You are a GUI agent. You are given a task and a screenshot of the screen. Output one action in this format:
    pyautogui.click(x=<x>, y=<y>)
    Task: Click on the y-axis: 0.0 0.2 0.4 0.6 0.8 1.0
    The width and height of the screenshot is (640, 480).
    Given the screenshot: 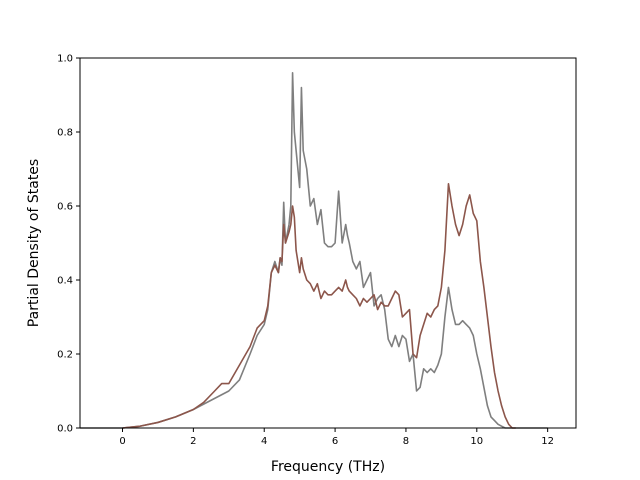 What is the action you would take?
    pyautogui.click(x=68, y=244)
    